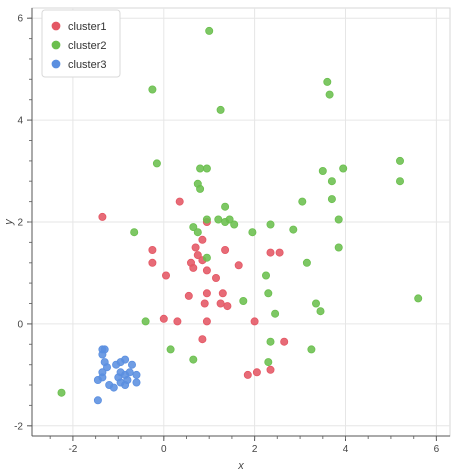  I want to click on legend-marker-cluster1, so click(56, 26).